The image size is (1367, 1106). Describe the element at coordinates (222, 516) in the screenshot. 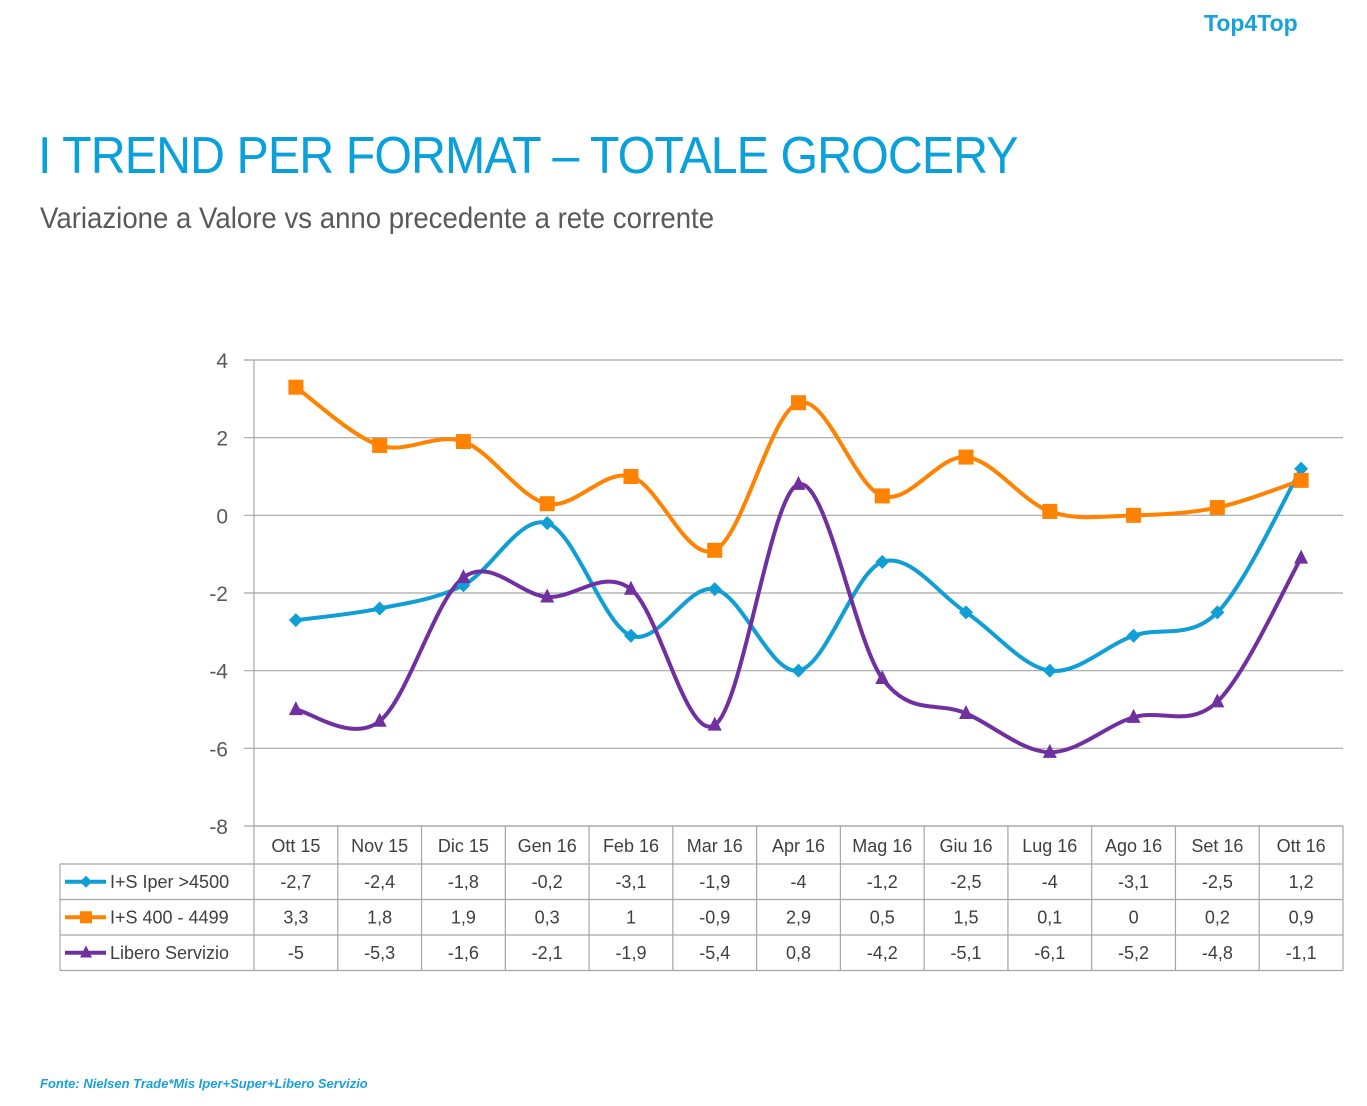

I see `y-tick-label: 0` at that location.